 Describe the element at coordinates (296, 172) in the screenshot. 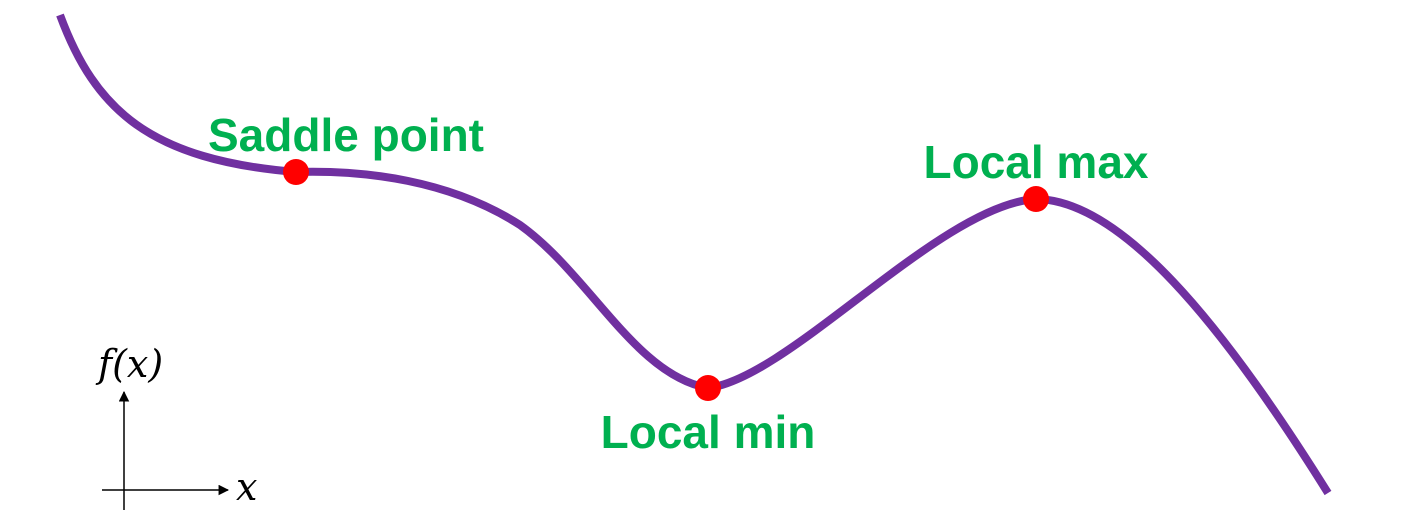

I see `saddle-point-marker` at that location.